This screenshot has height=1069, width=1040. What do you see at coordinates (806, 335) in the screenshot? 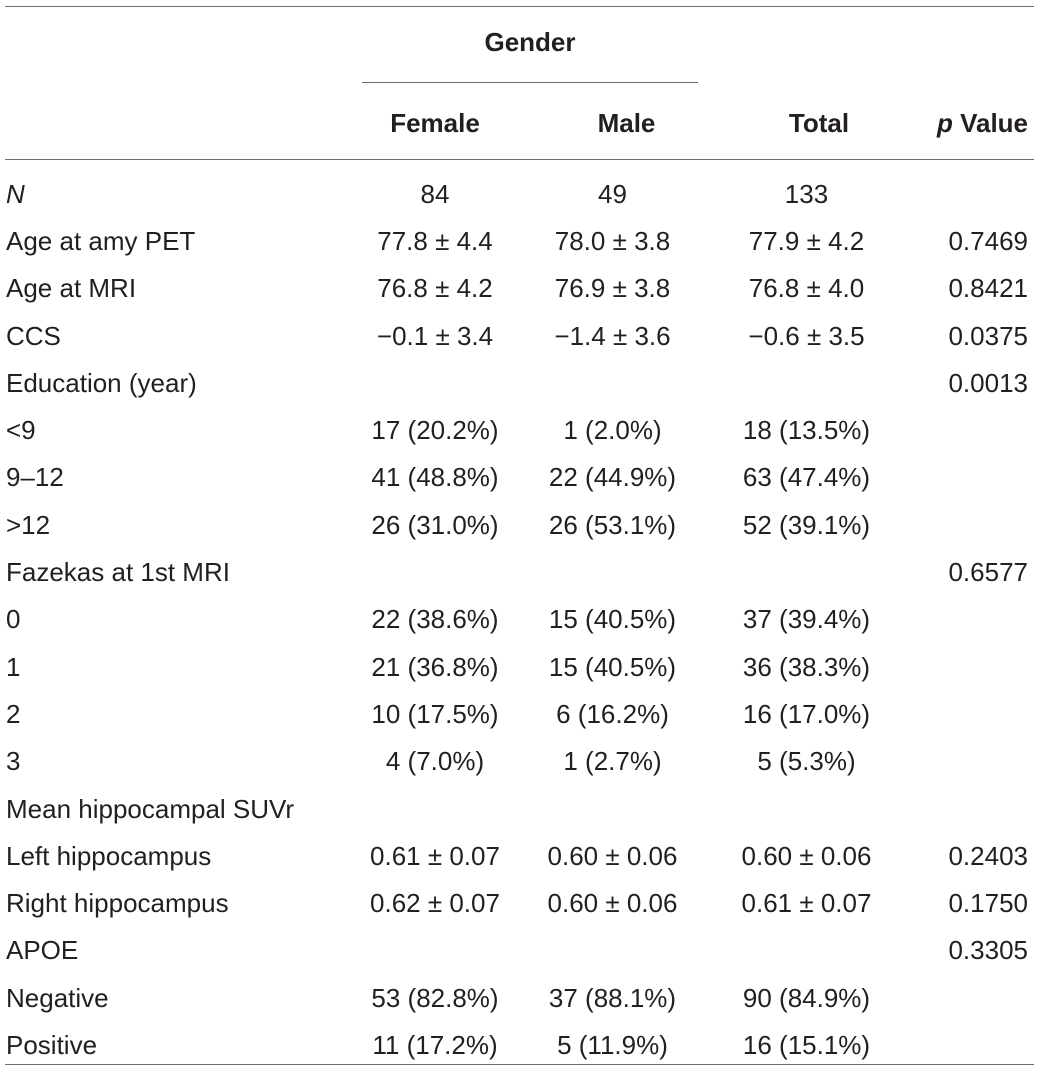
I see `cell-total: −0.6 ± 3.5` at bounding box center [806, 335].